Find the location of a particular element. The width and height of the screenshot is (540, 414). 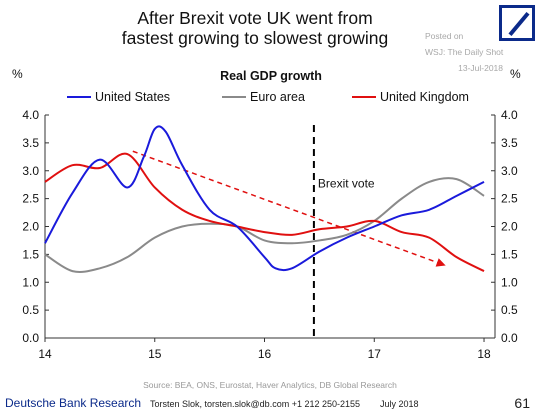

y-tick-label-right: 1.0 is located at coordinates (509, 282).